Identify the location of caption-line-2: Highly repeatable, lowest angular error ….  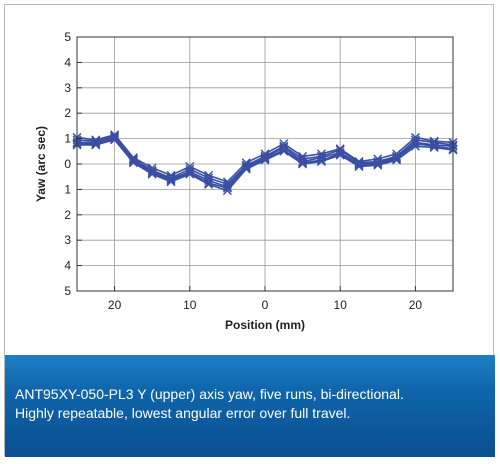
(183, 413).